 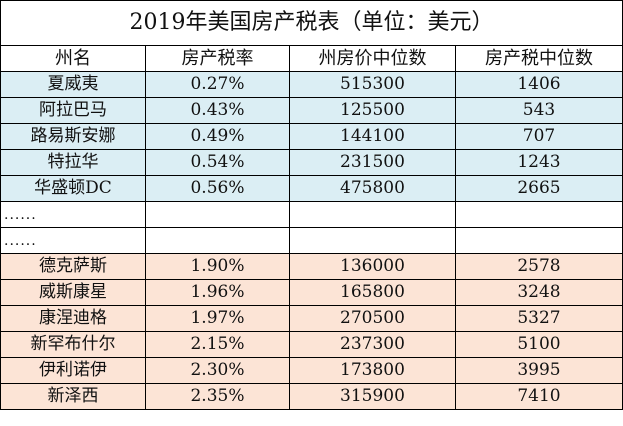 I want to click on cell-median-price: 515300, so click(x=372, y=84).